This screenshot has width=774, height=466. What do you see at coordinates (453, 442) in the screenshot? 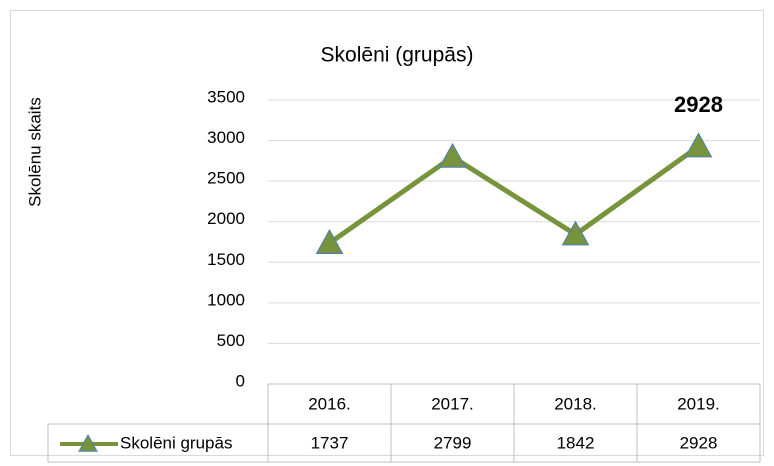
I see `table-value: 2799` at bounding box center [453, 442].